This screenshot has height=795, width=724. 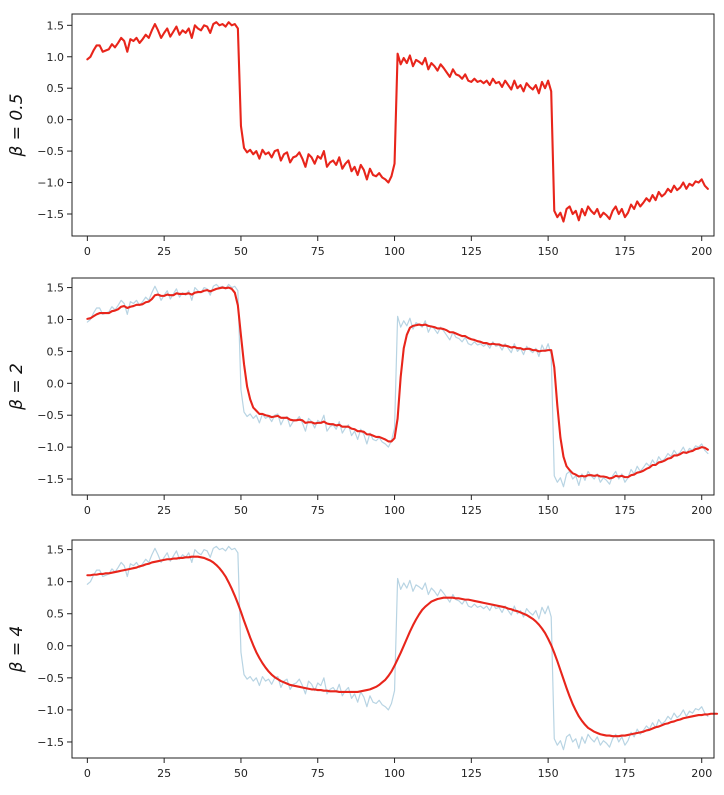 What do you see at coordinates (17, 387) in the screenshot?
I see `y-axis-label: β = 2` at bounding box center [17, 387].